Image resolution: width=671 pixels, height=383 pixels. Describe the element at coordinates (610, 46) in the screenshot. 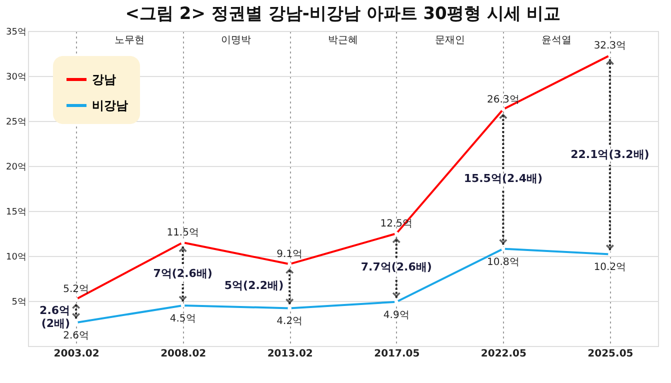

I see `data-label: 32.3억` at that location.